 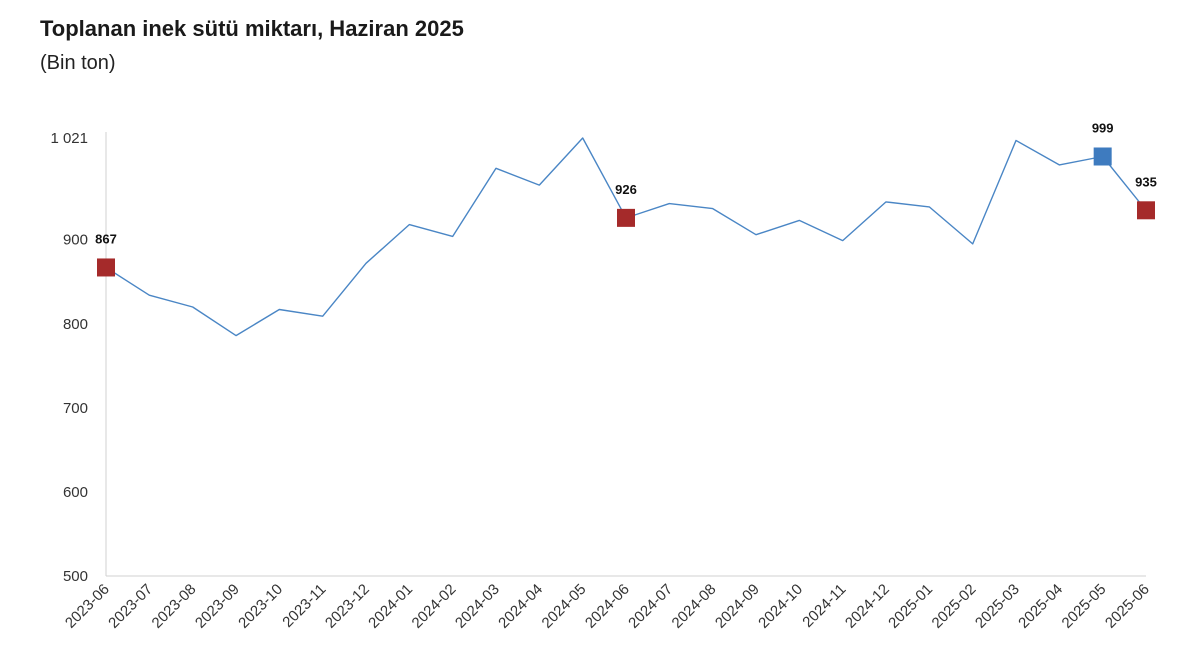 I want to click on y-axis: 500 600 700 800 900 1 021, so click(x=78, y=357).